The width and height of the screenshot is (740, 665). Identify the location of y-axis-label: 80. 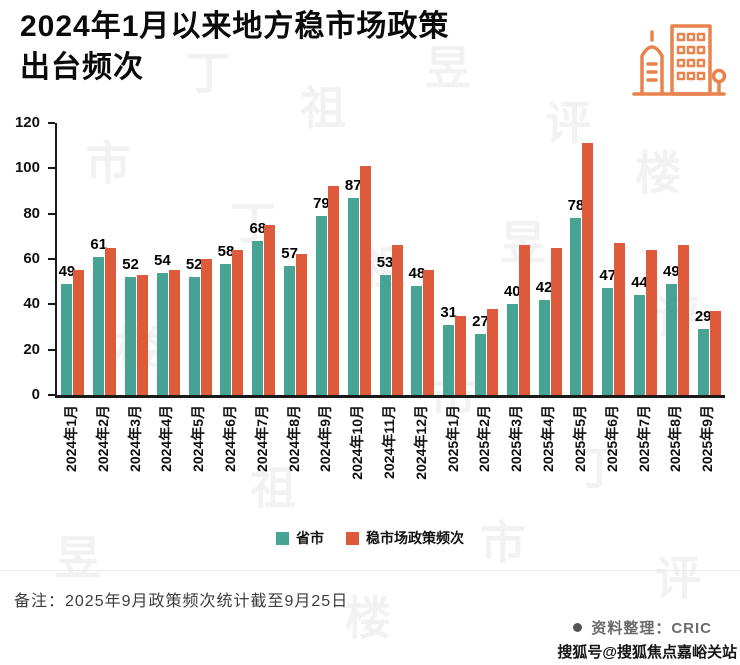
(31, 213).